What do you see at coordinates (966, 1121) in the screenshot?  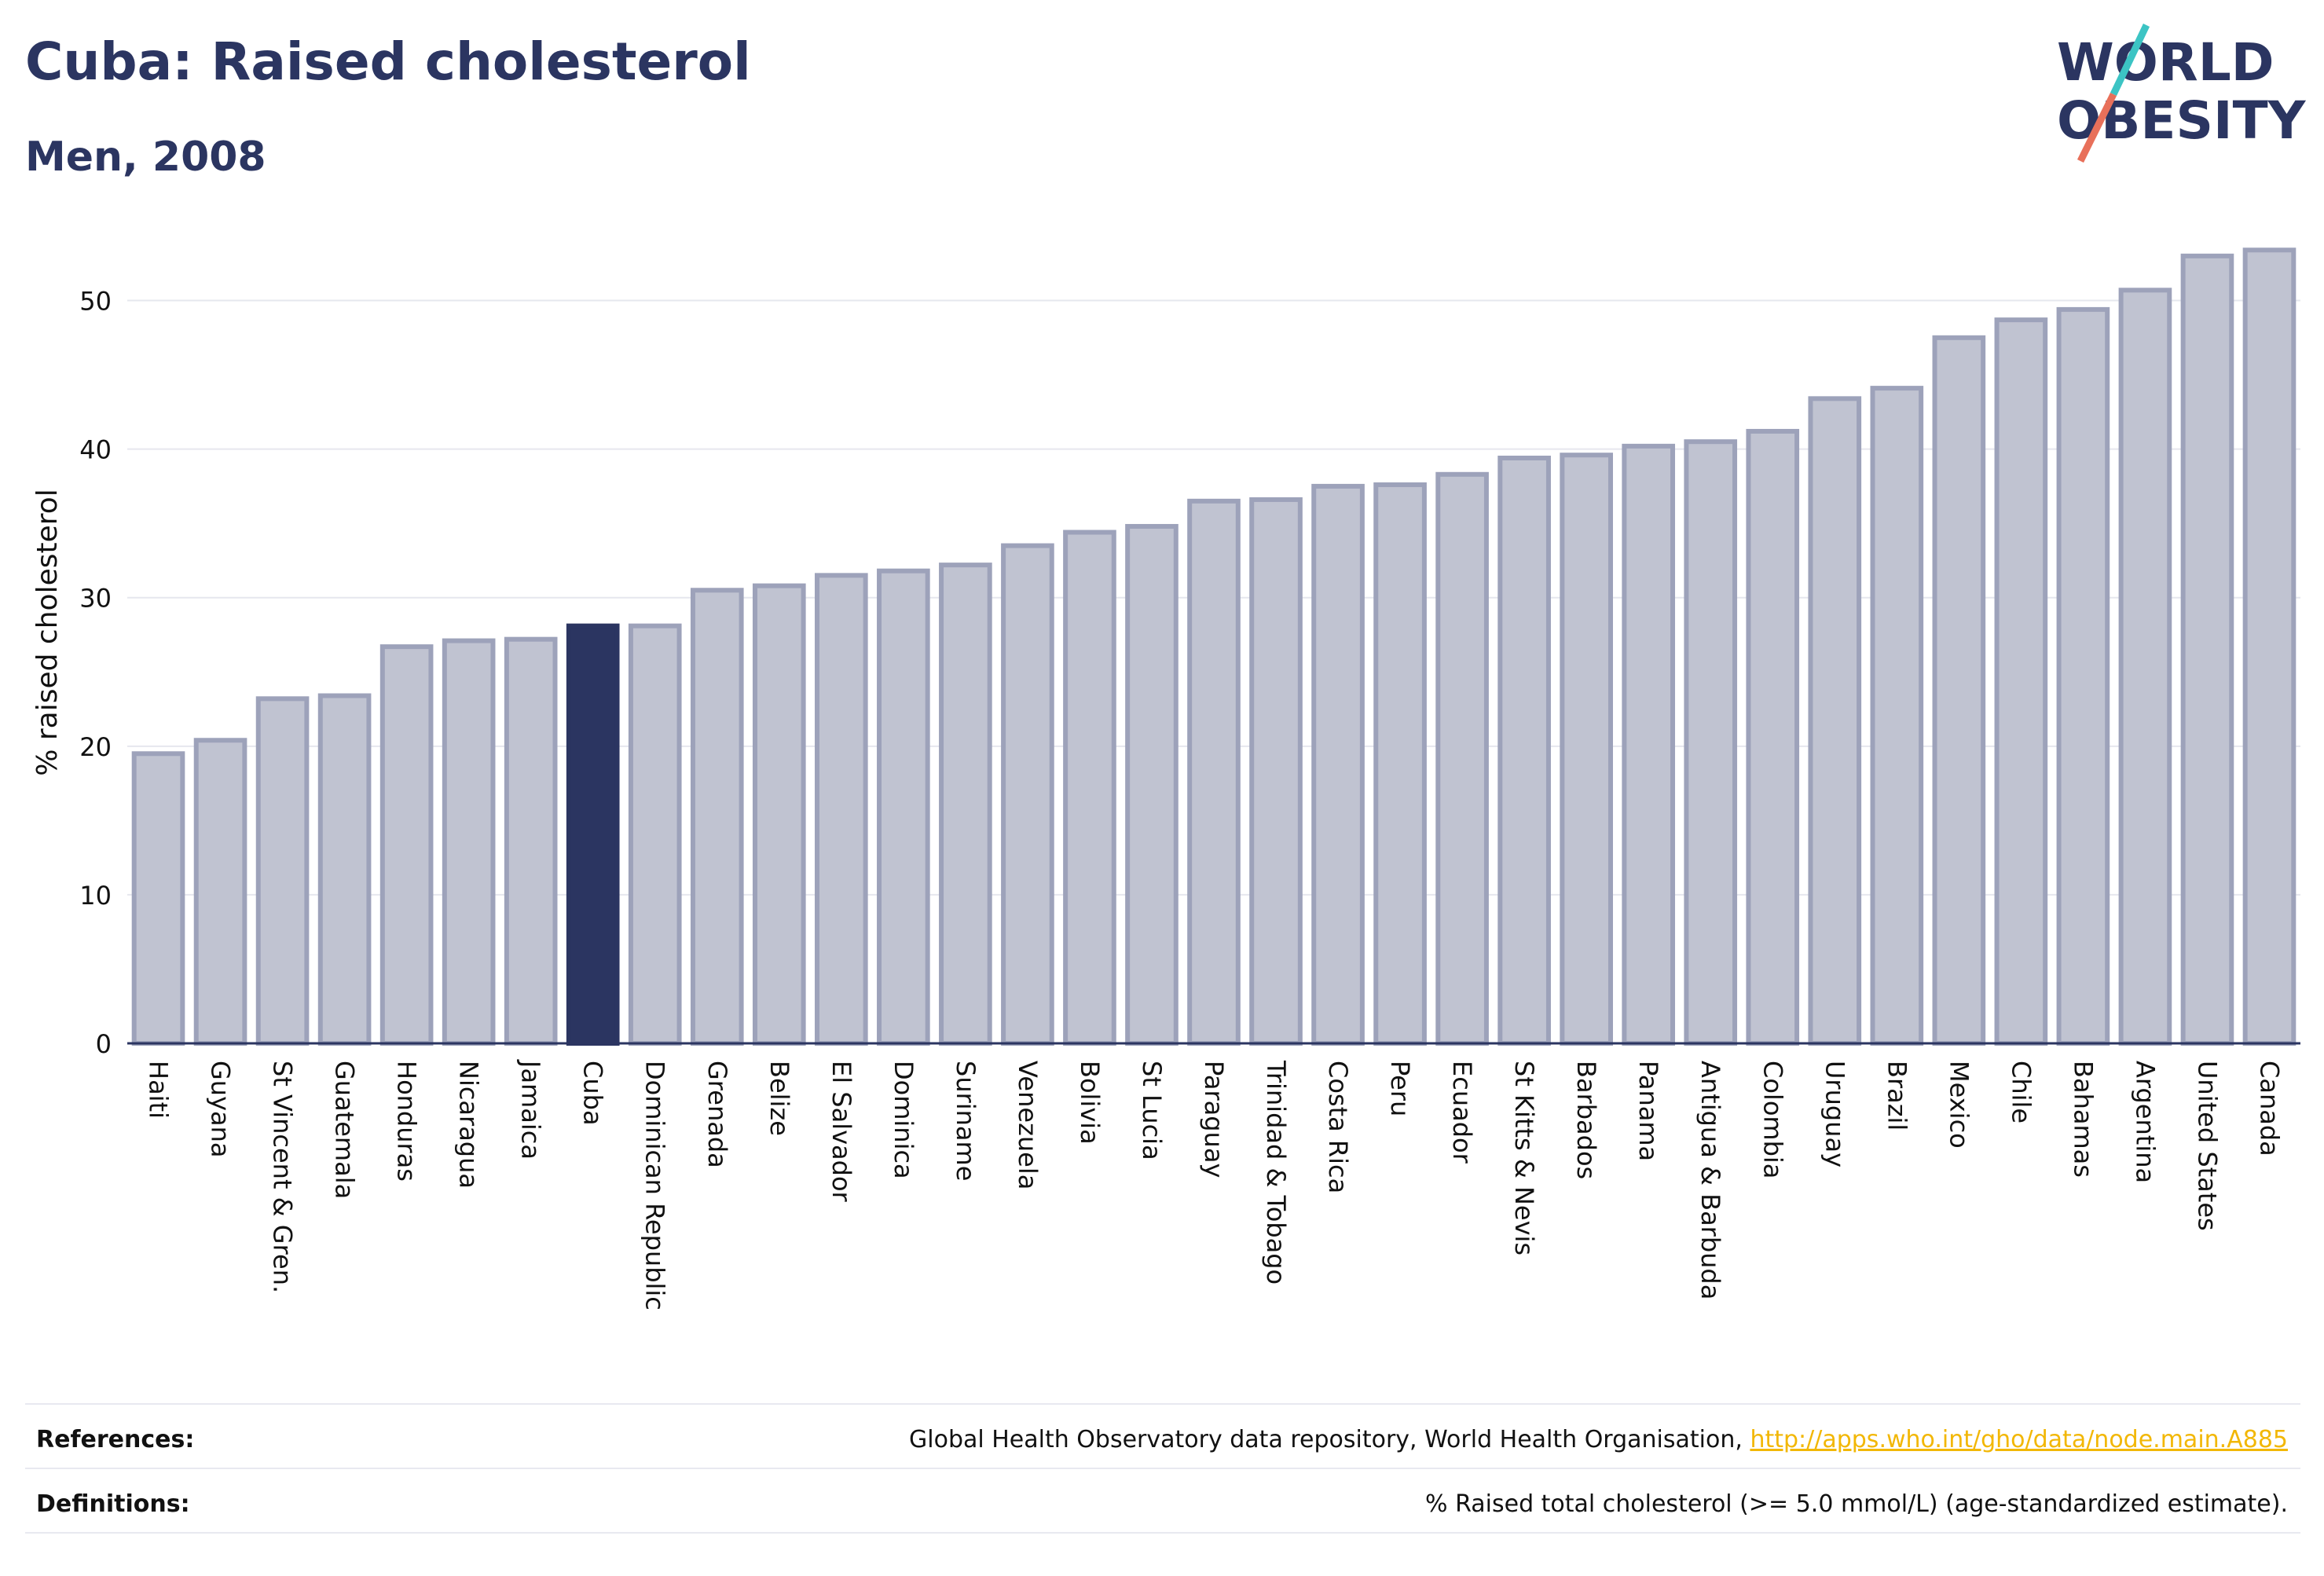 I see `x-tick-label: Suriname` at bounding box center [966, 1121].